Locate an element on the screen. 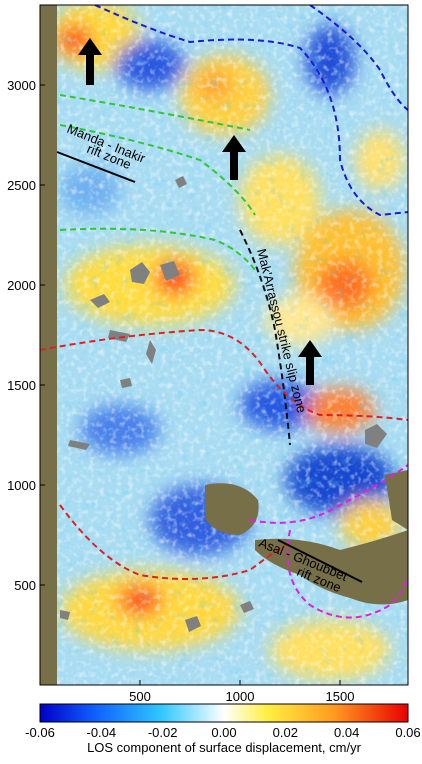 This screenshot has width=422, height=764. x-tick-label: 1500 is located at coordinates (340, 696).